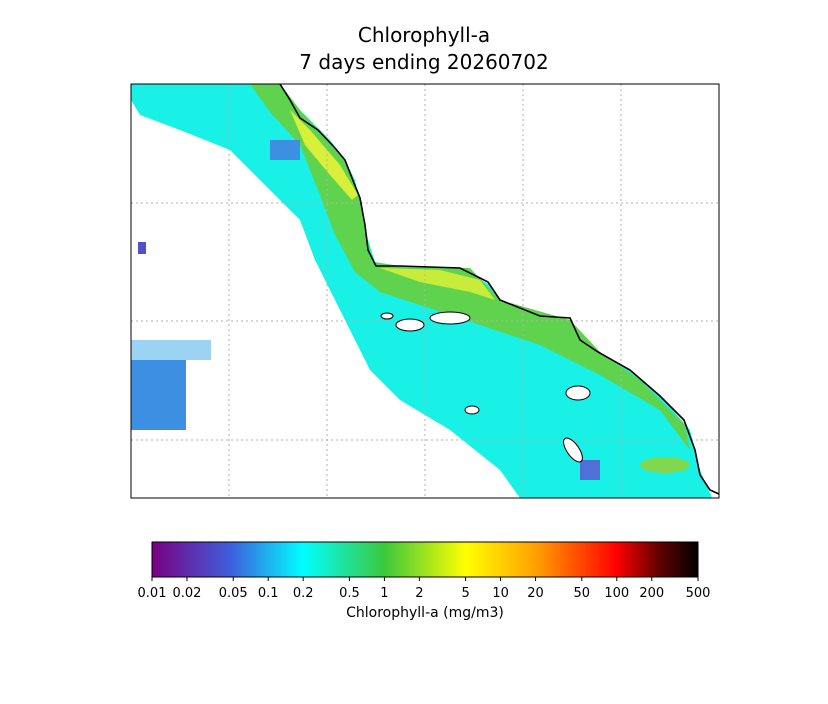 Image resolution: width=828 pixels, height=704 pixels. I want to click on tick-label: 0.01, so click(152, 593).